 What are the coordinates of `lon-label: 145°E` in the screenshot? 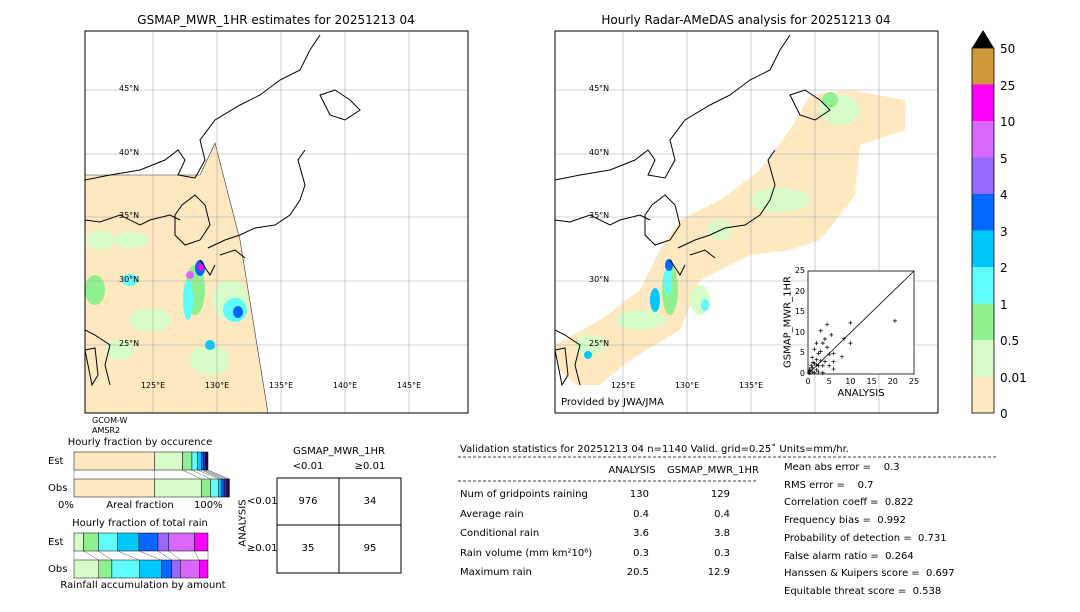 It's located at (409, 385).